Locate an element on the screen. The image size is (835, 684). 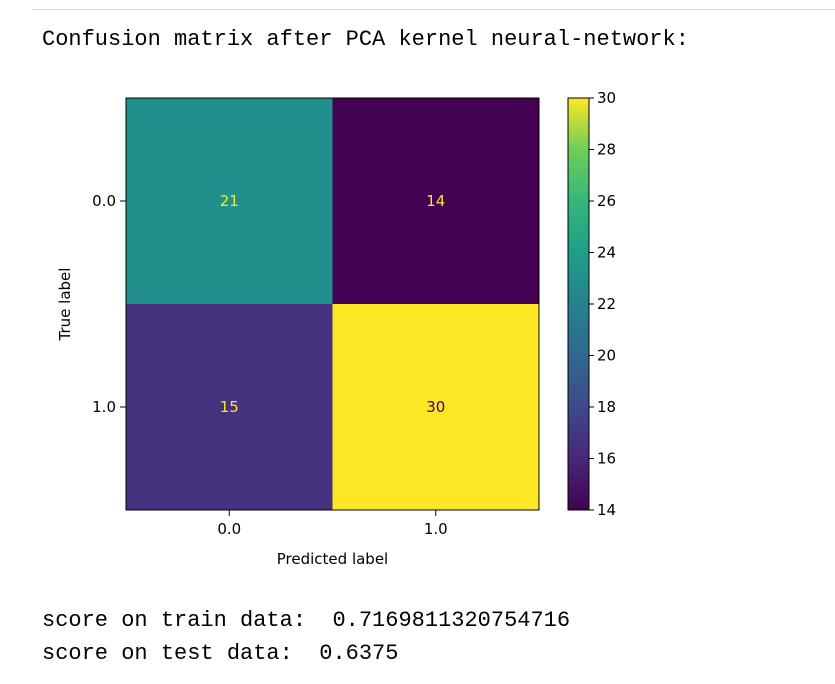
colorbar-tick-label: 26 is located at coordinates (606, 201).